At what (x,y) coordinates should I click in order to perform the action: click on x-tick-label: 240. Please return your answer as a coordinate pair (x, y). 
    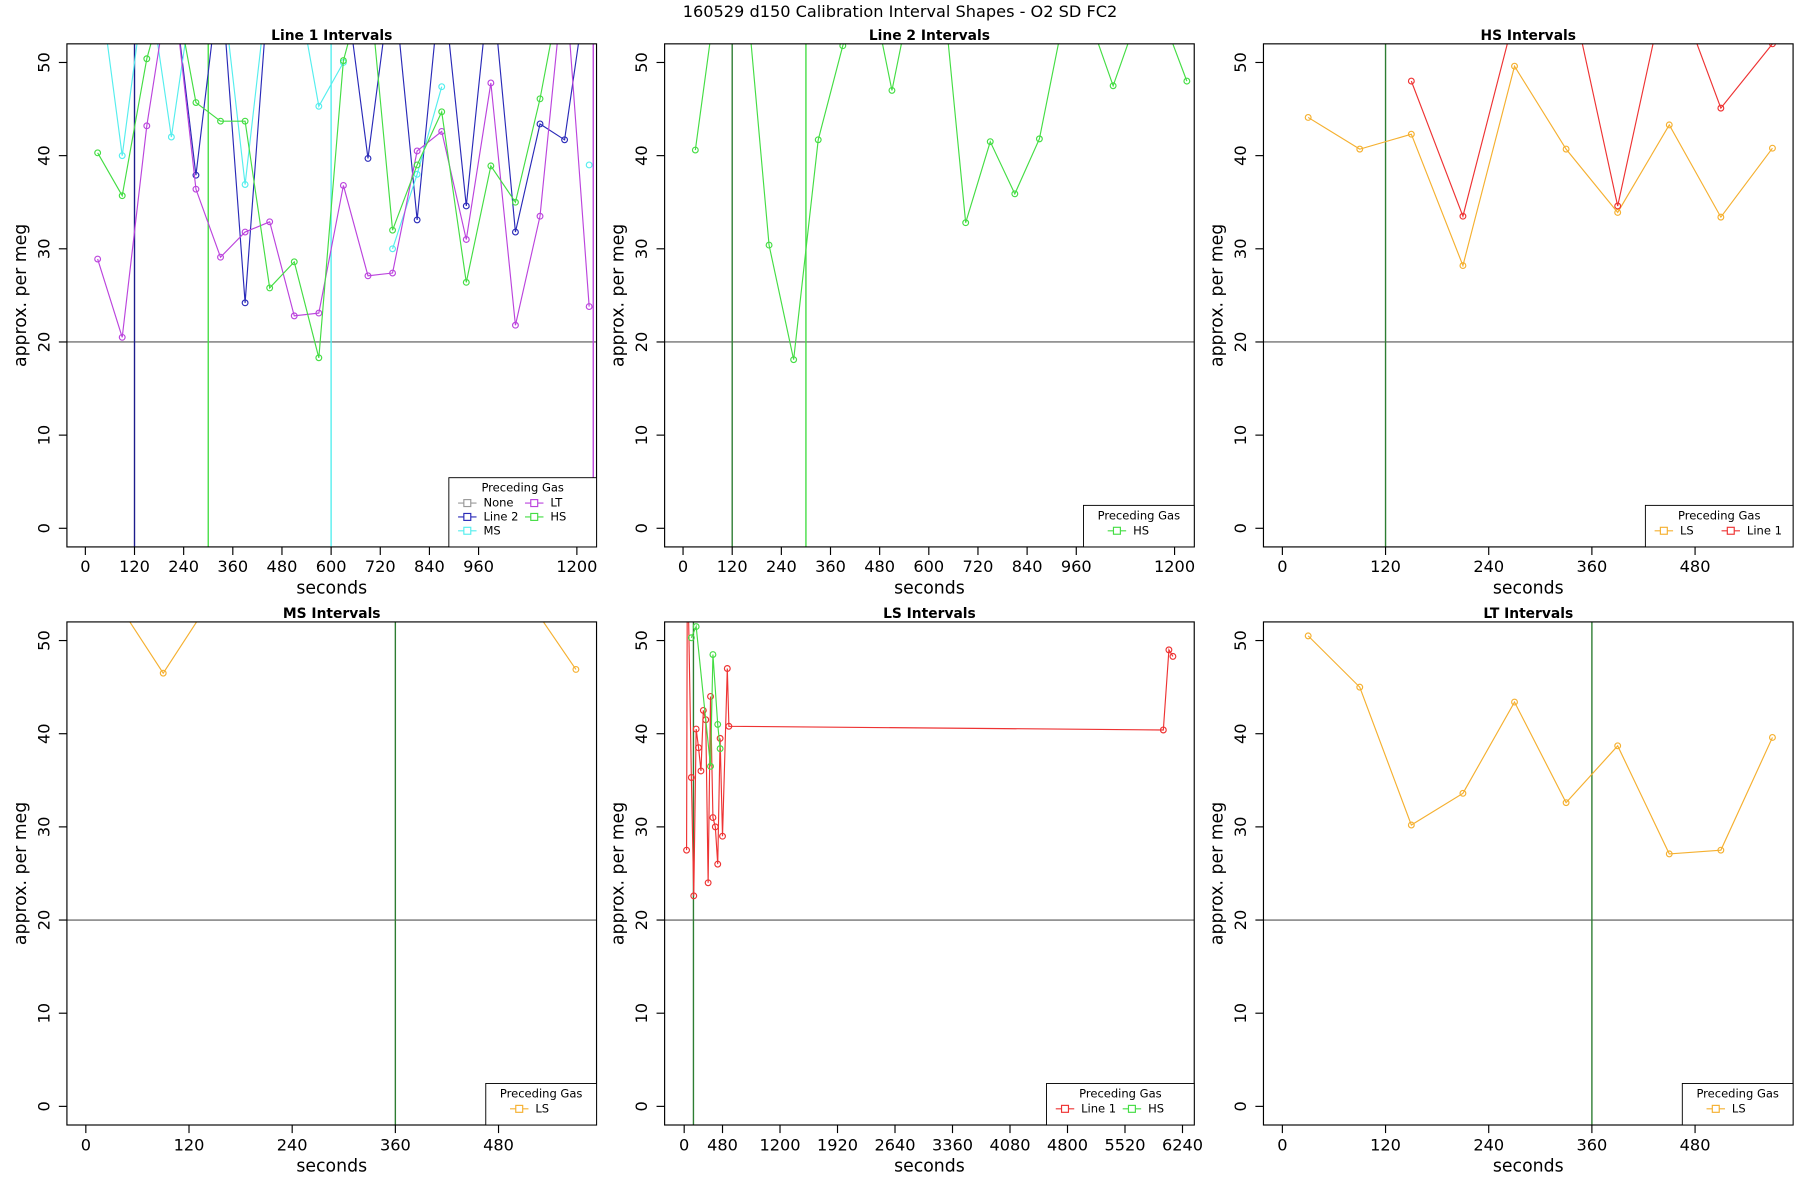
    Looking at the image, I should click on (183, 566).